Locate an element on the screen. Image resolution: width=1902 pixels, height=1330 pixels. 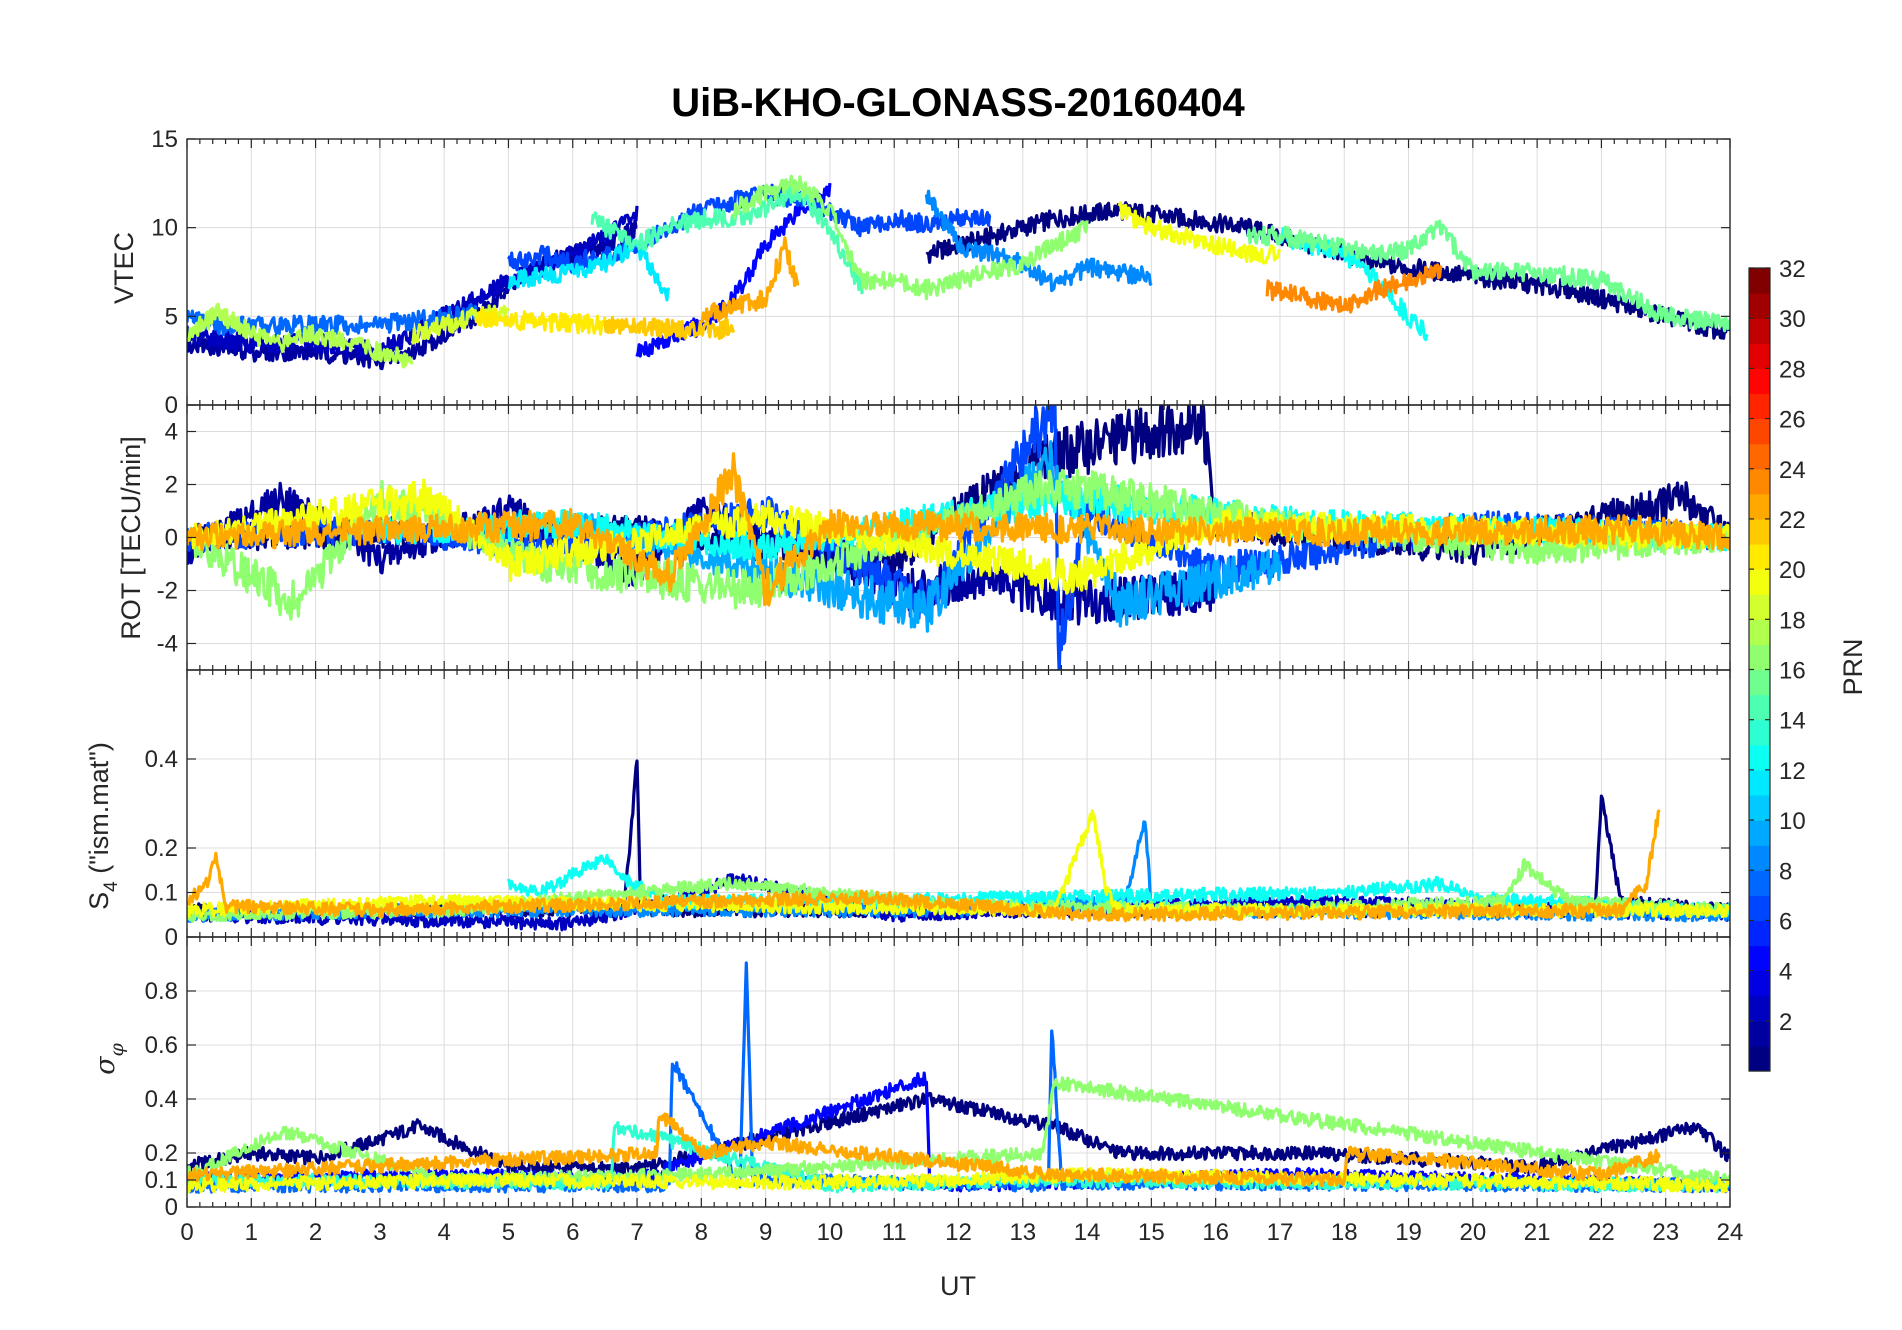
sigma-ytick-label: 0 is located at coordinates (171, 1207).